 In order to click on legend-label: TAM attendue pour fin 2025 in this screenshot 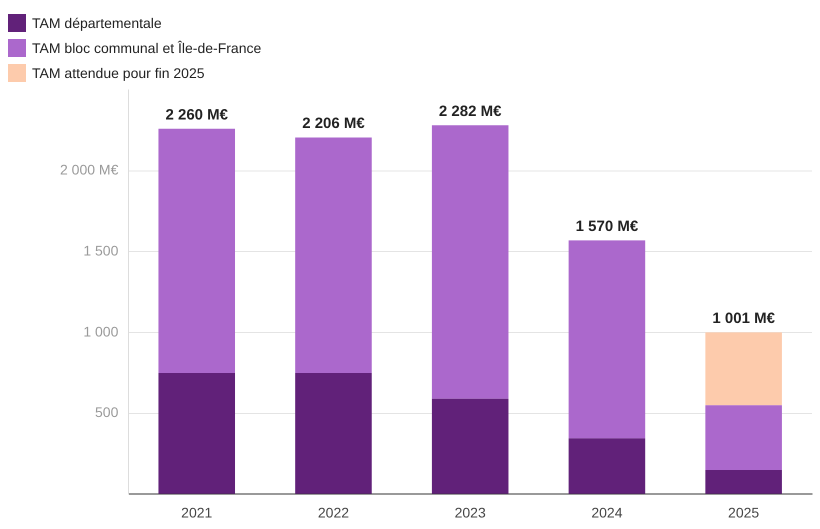, I will do `click(118, 72)`.